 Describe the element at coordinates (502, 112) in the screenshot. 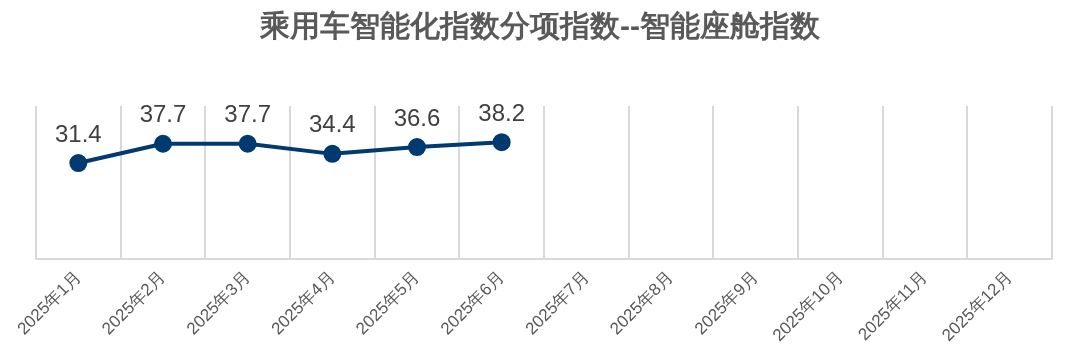

I see `data-label: 38.2` at that location.